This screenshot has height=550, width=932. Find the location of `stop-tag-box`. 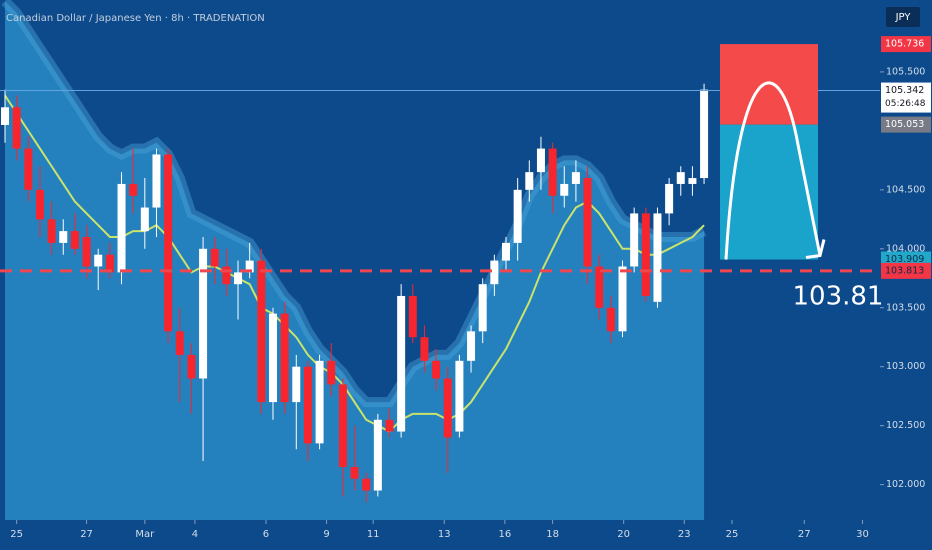

stop-tag-box is located at coordinates (906, 44).